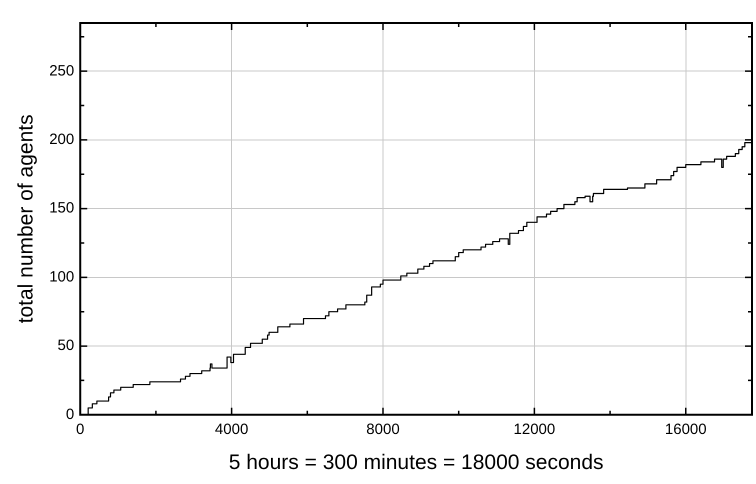 The width and height of the screenshot is (756, 484). Describe the element at coordinates (61, 277) in the screenshot. I see `y-tick-label: 100` at that location.